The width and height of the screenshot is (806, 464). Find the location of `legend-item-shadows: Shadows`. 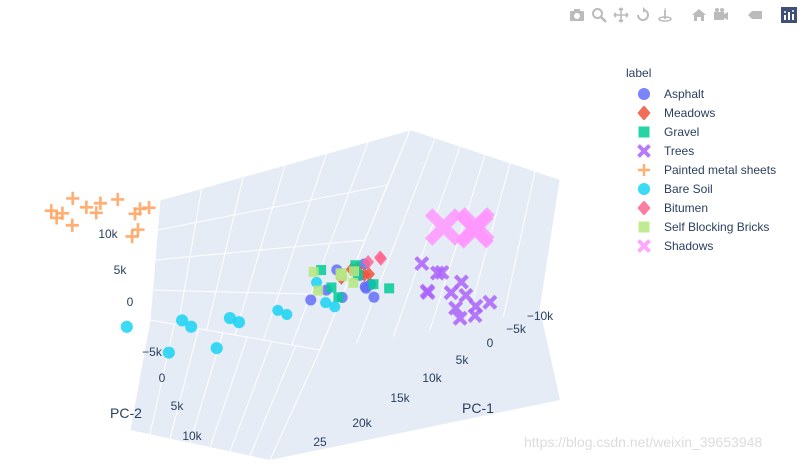

legend-item-shadows: Shadows is located at coordinates (714, 245).